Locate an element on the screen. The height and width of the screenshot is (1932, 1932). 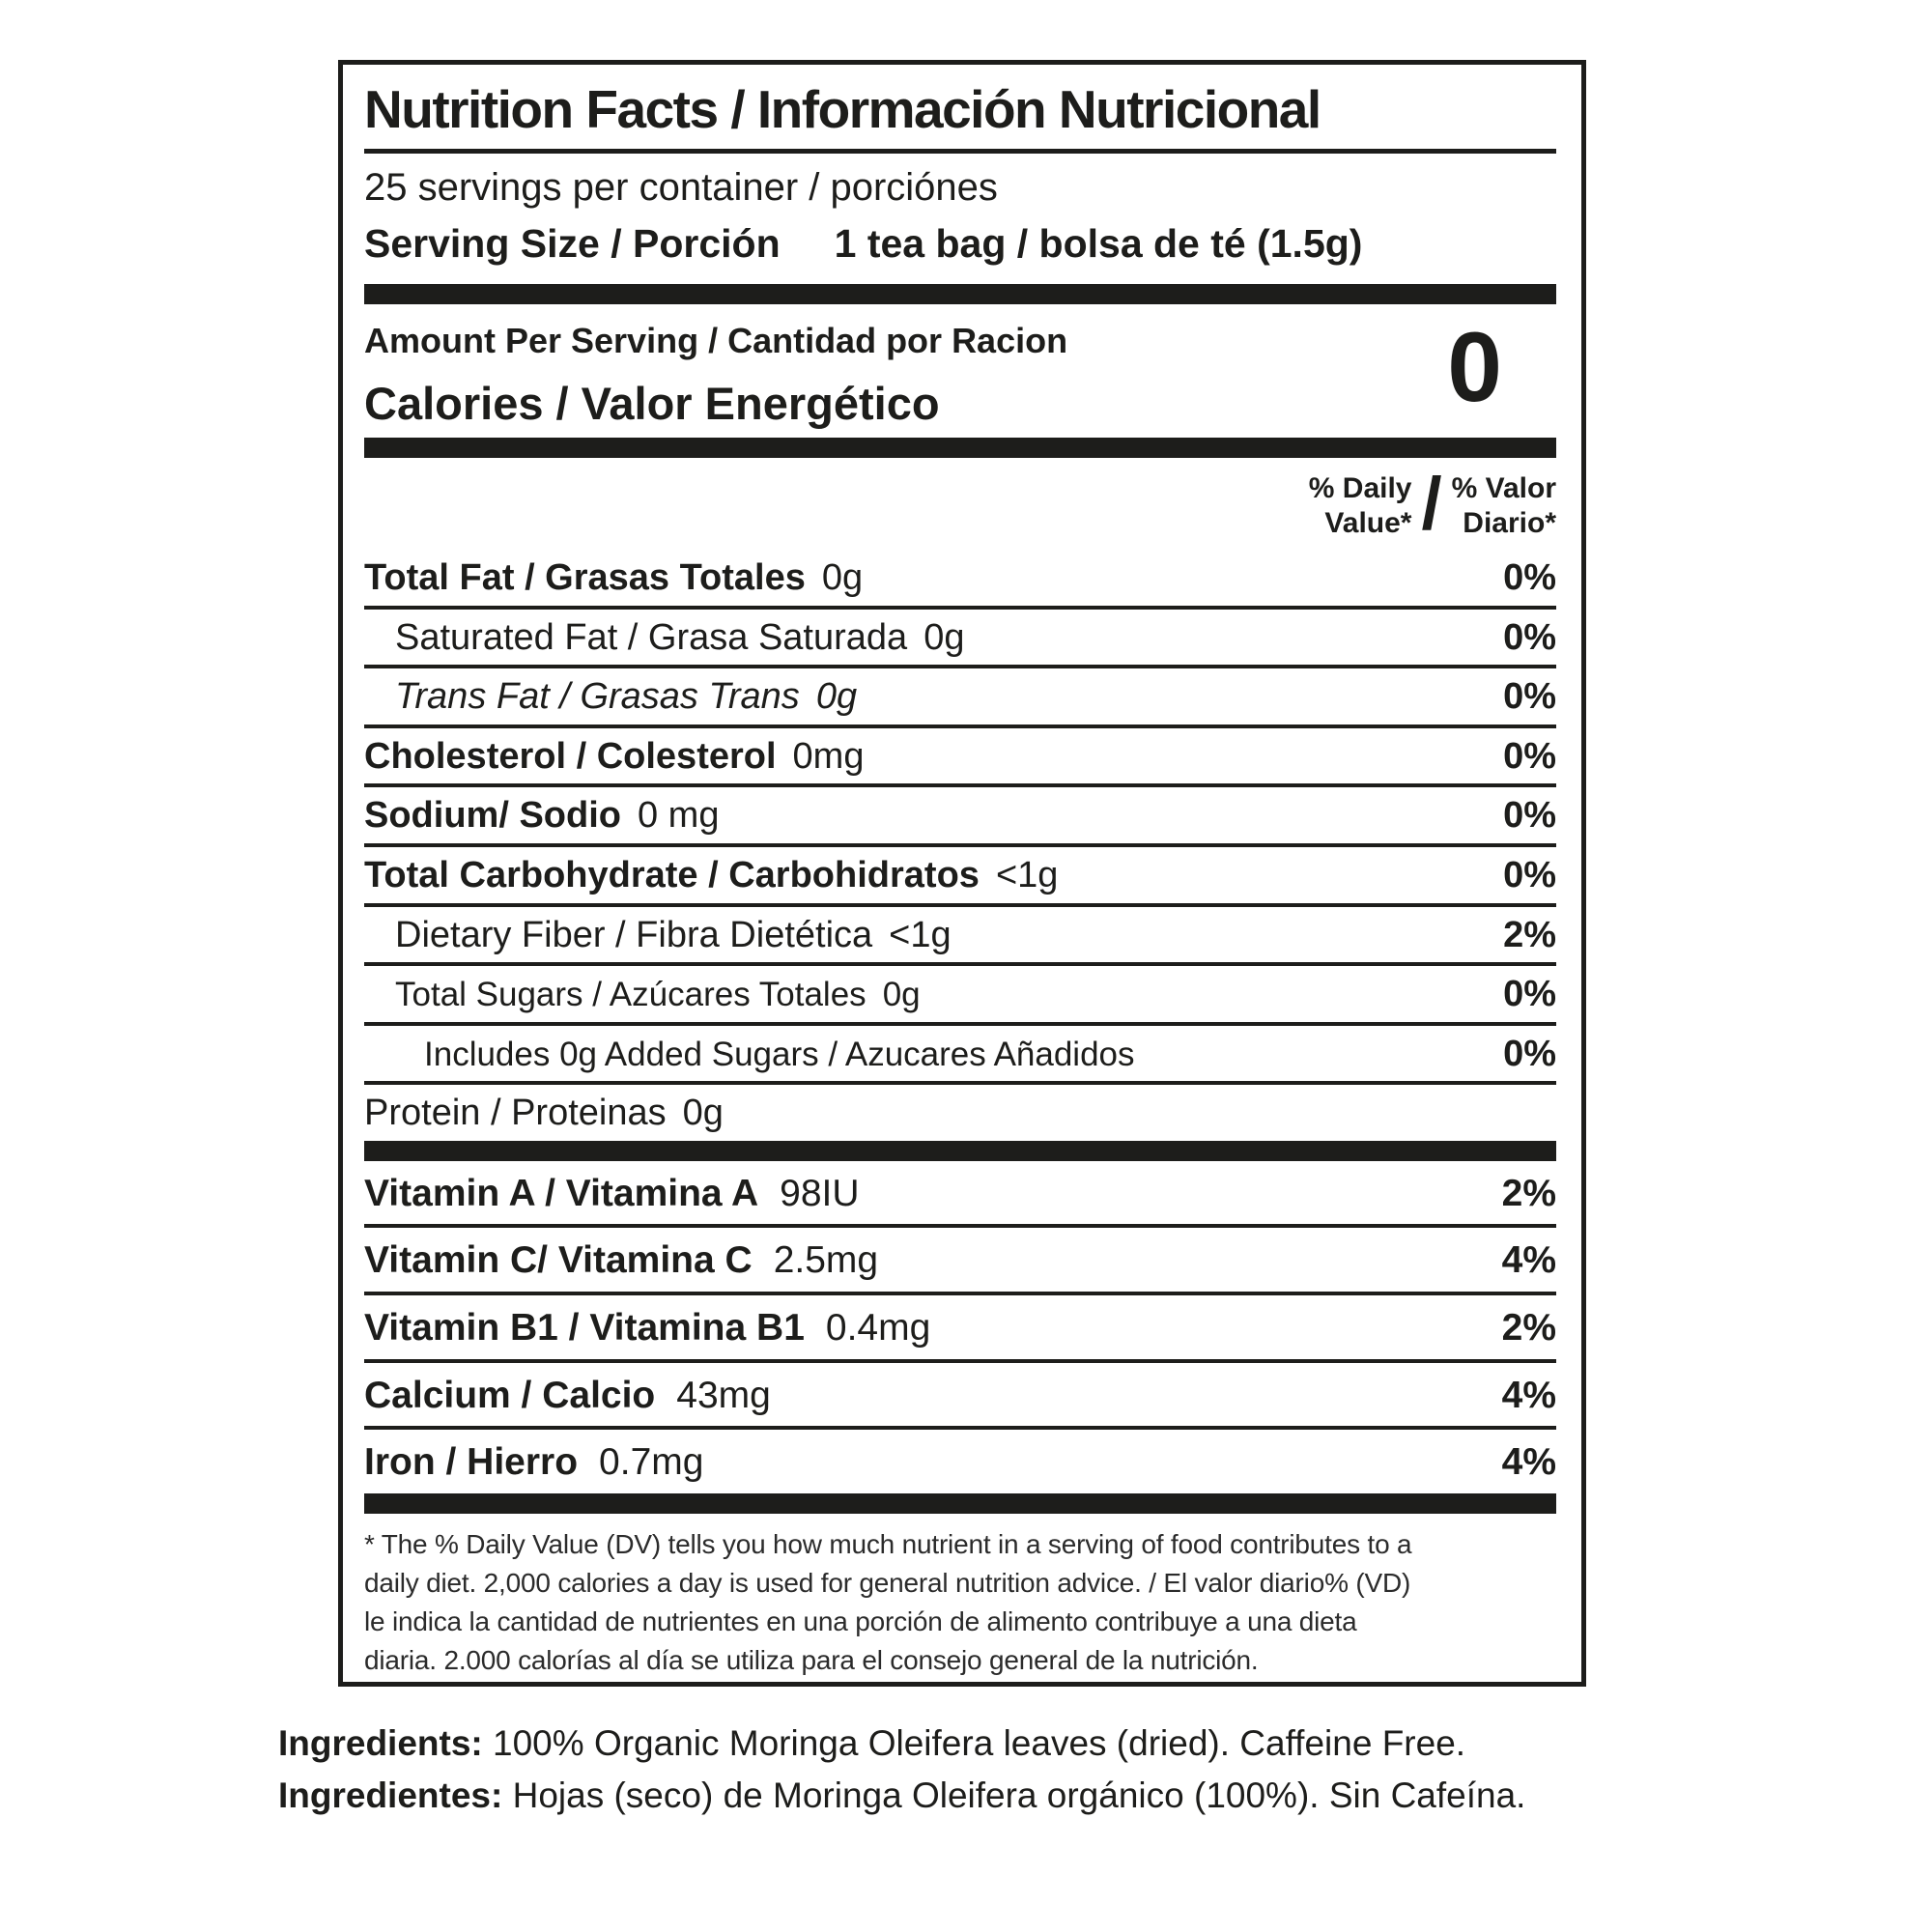
nutrient-row-protein-proteinas: Protein / Proteinas 0g is located at coordinates (960, 1113).